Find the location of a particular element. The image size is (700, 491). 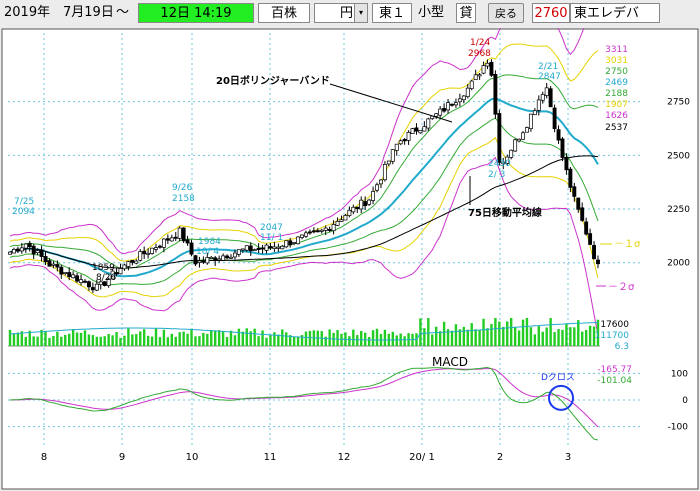

point-annotation: 2047 is located at coordinates (271, 228).